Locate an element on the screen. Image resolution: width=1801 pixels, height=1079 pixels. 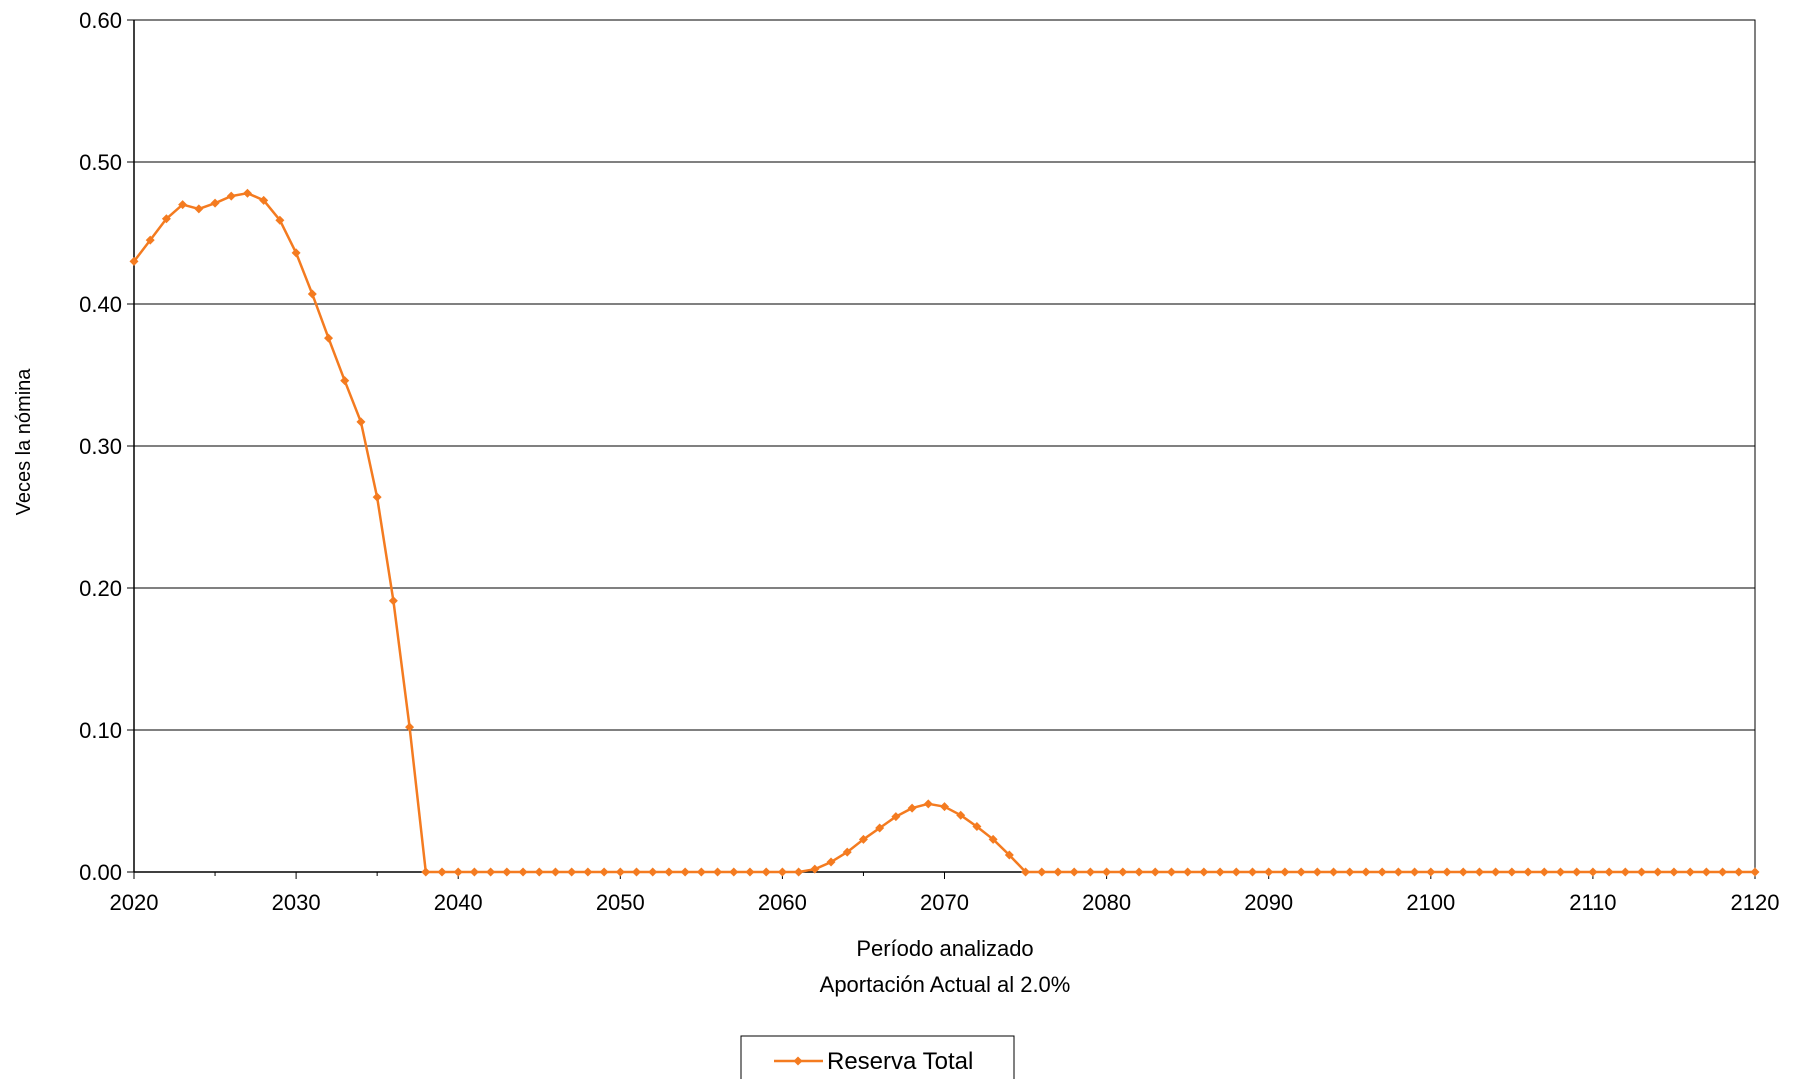
x-tick-label: 2080 is located at coordinates (1106, 902).